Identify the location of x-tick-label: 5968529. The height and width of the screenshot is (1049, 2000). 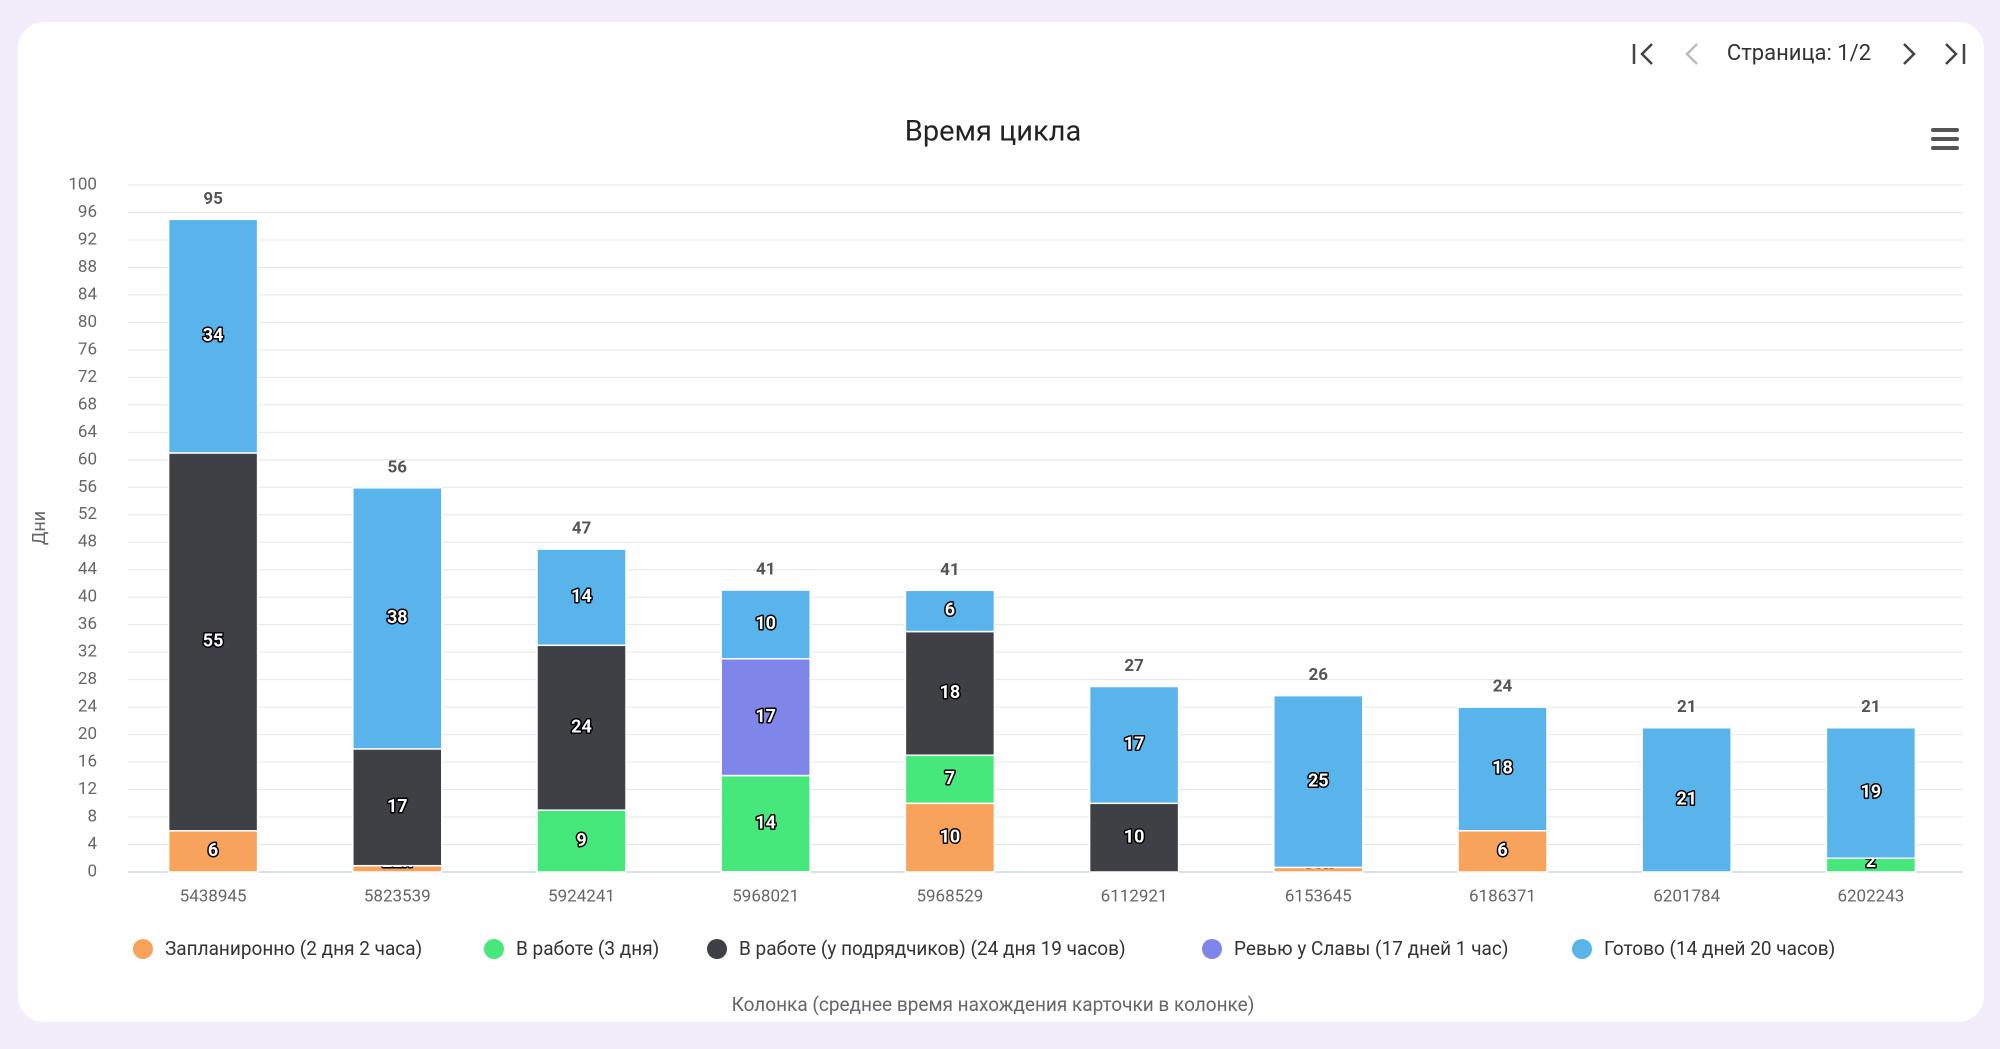
(949, 896).